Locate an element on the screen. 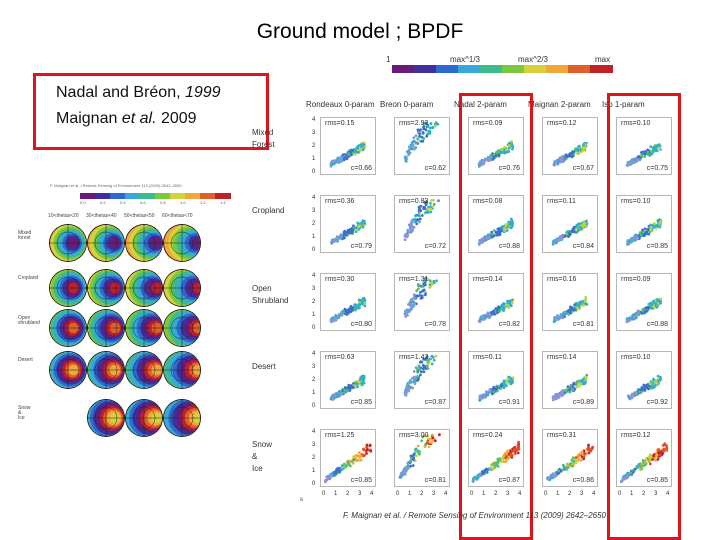  rms-label: rms=0.10 is located at coordinates (636, 201).